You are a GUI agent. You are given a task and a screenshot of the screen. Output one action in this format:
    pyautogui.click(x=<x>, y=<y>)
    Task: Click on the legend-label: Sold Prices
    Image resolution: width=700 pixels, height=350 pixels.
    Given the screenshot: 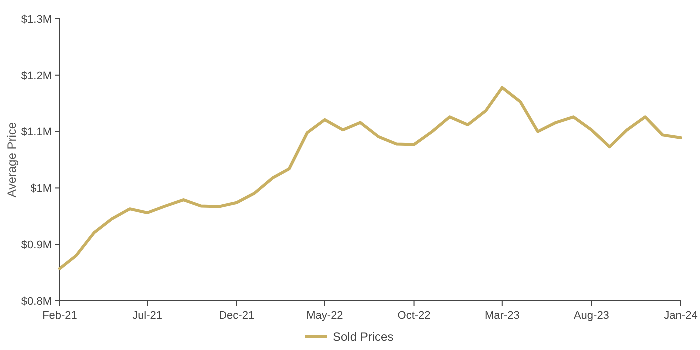 What is the action you would take?
    pyautogui.click(x=363, y=337)
    